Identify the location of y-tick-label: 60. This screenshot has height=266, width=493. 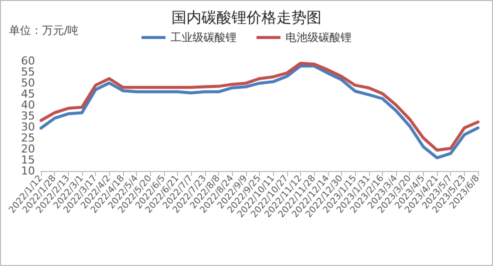
(28, 61).